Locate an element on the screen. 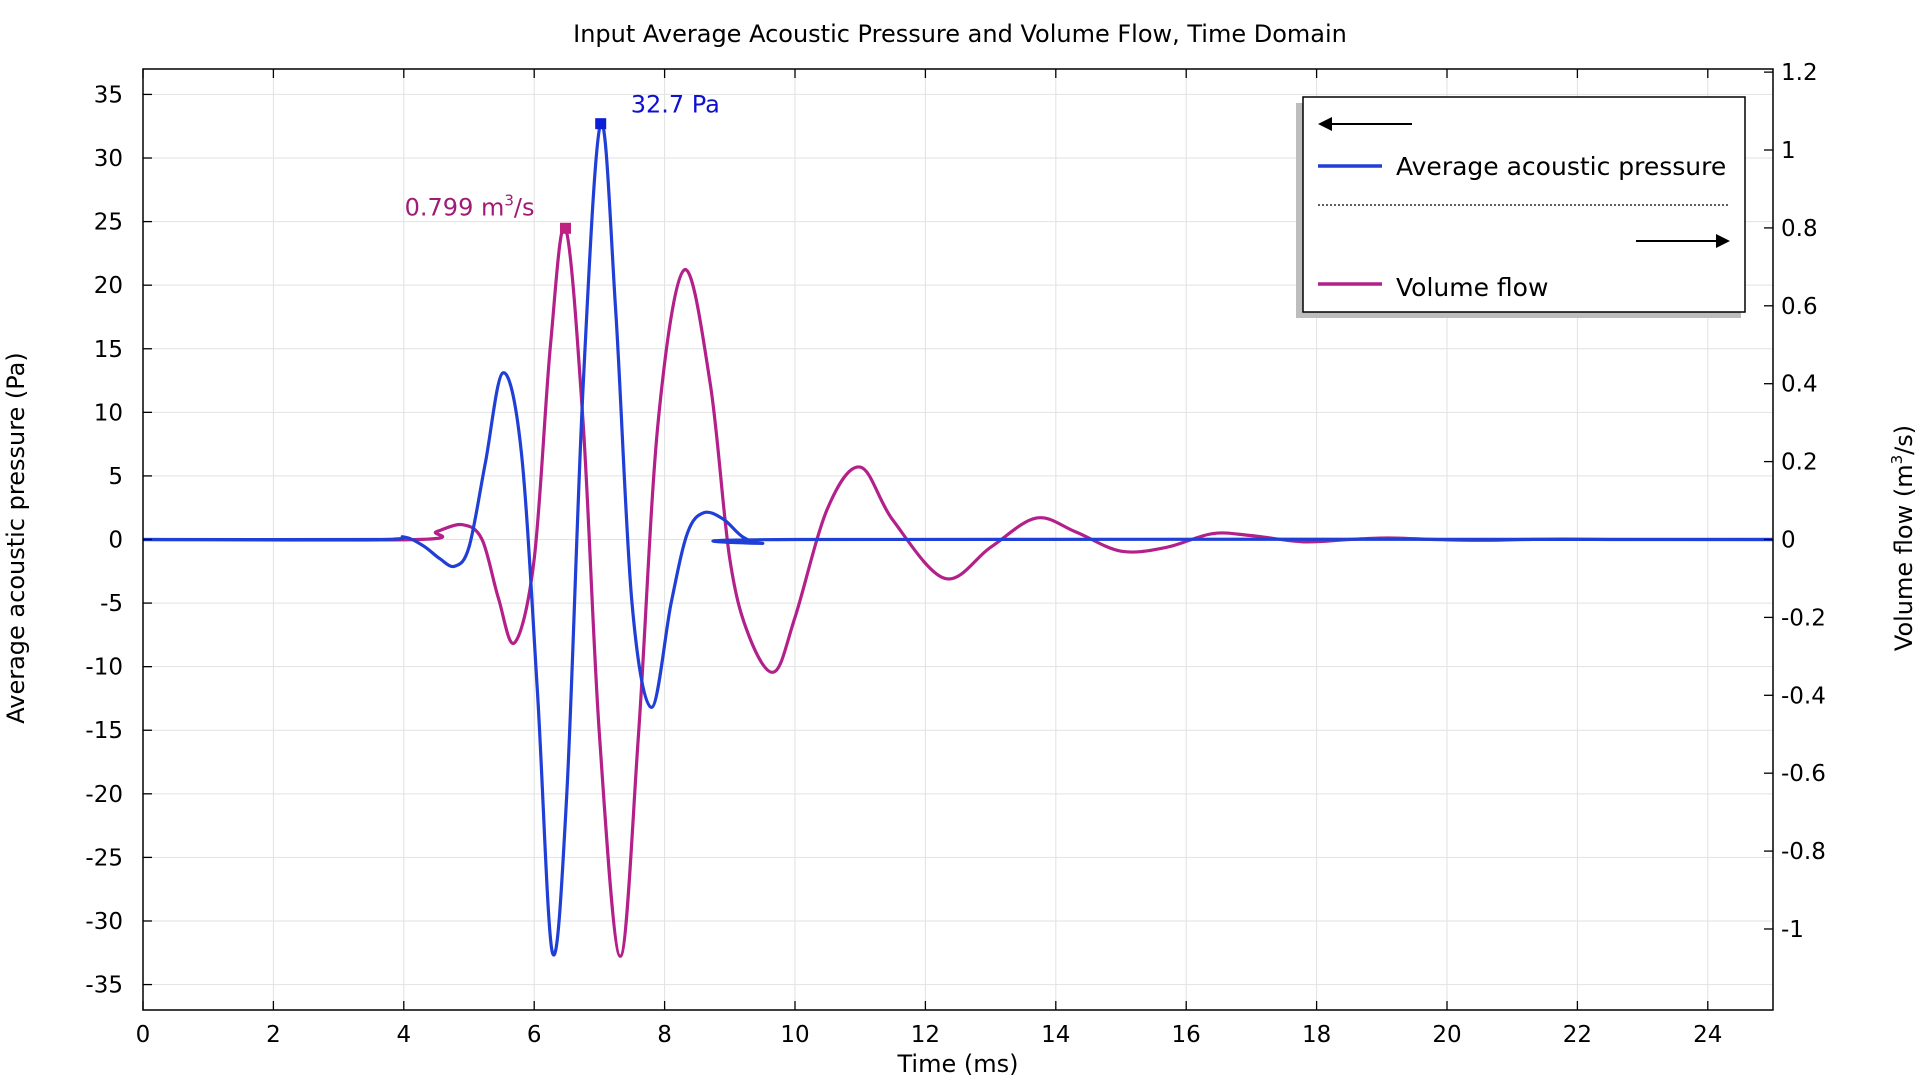  peak-marker-volume-flow is located at coordinates (565, 228).